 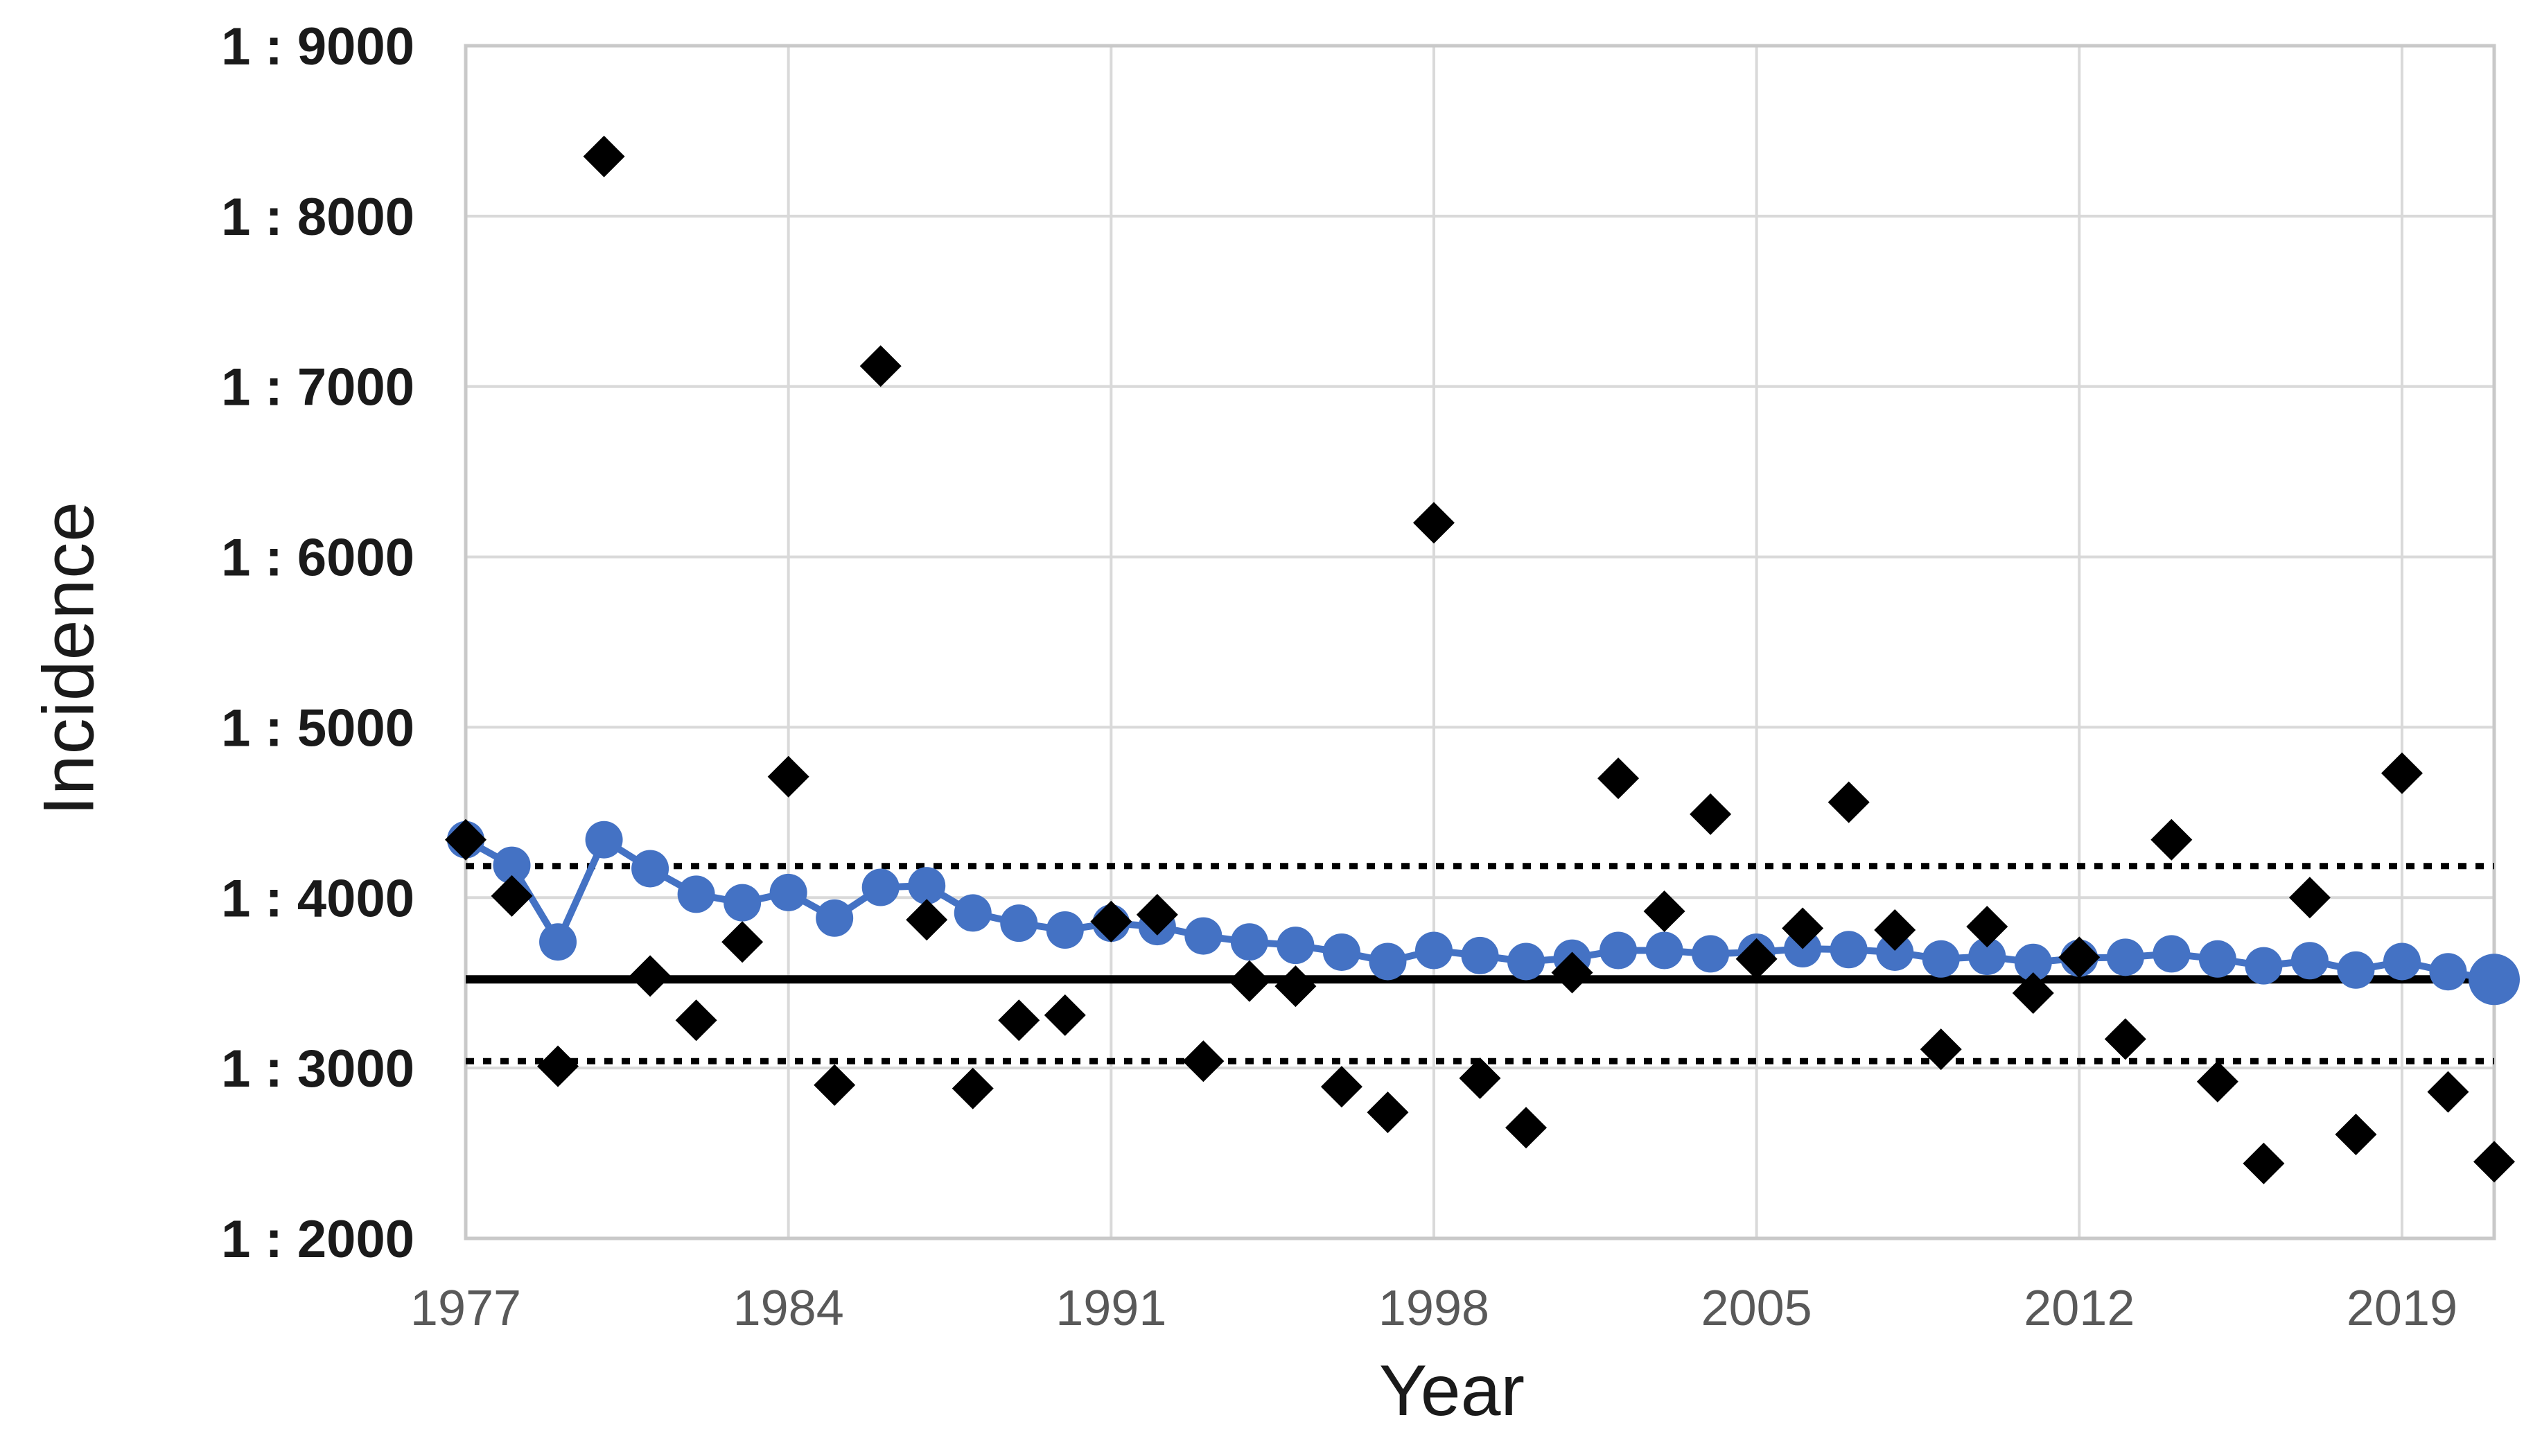 I want to click on x-tick-label: 2005, so click(x=1756, y=1308).